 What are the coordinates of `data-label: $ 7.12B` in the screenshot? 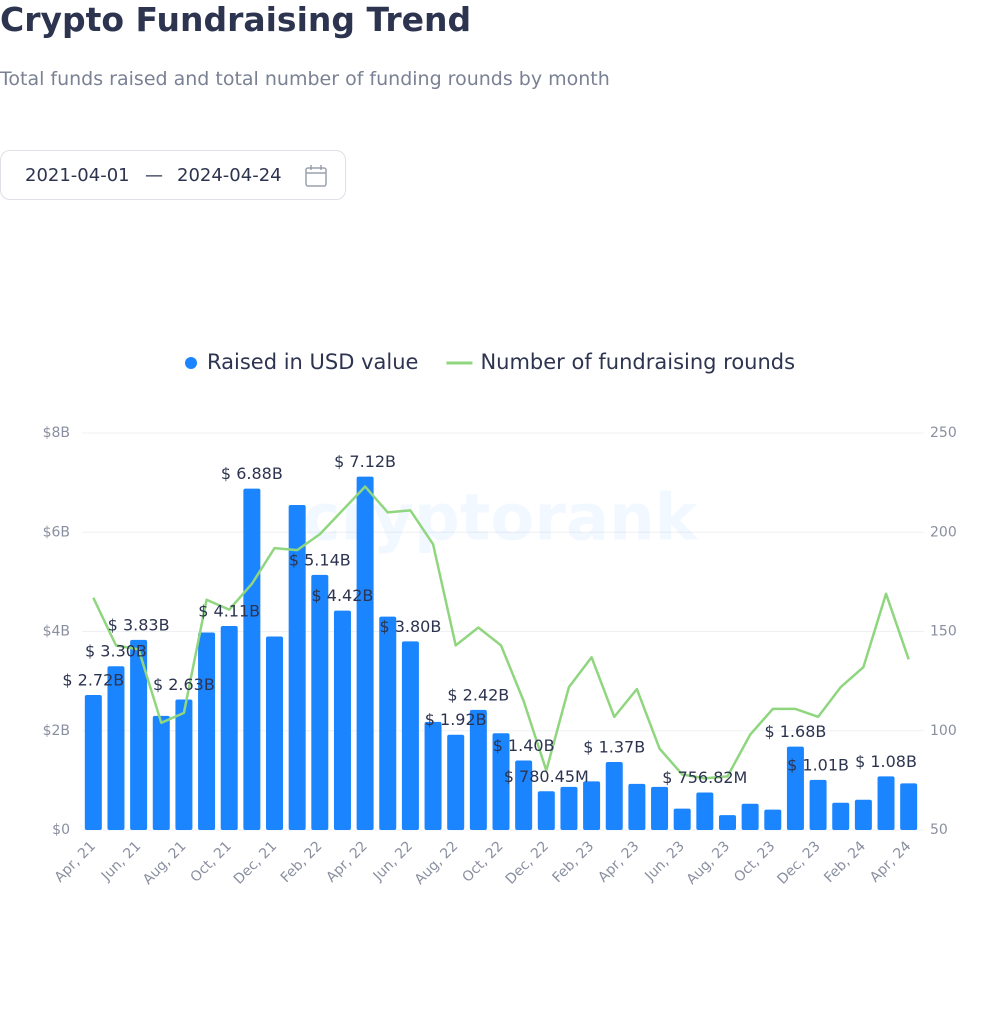 It's located at (365, 461).